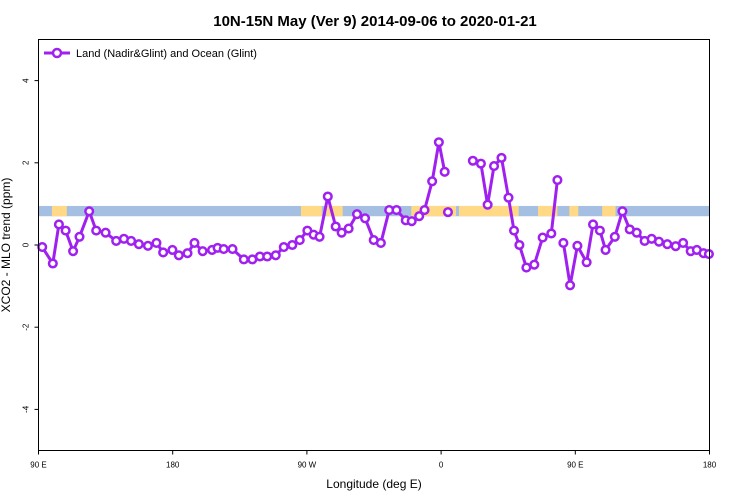 The width and height of the screenshot is (750, 500). I want to click on data-coverage-band, so click(374, 211).